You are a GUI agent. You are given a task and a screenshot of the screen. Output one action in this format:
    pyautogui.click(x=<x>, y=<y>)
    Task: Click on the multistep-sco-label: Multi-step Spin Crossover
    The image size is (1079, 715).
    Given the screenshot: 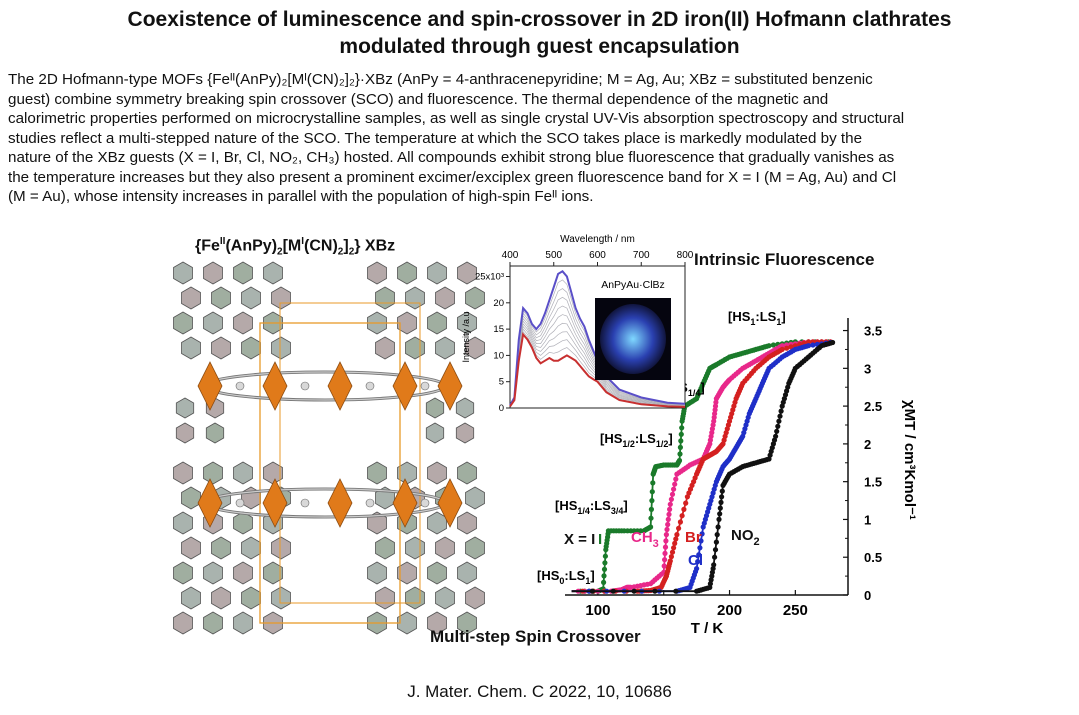 What is the action you would take?
    pyautogui.click(x=535, y=636)
    